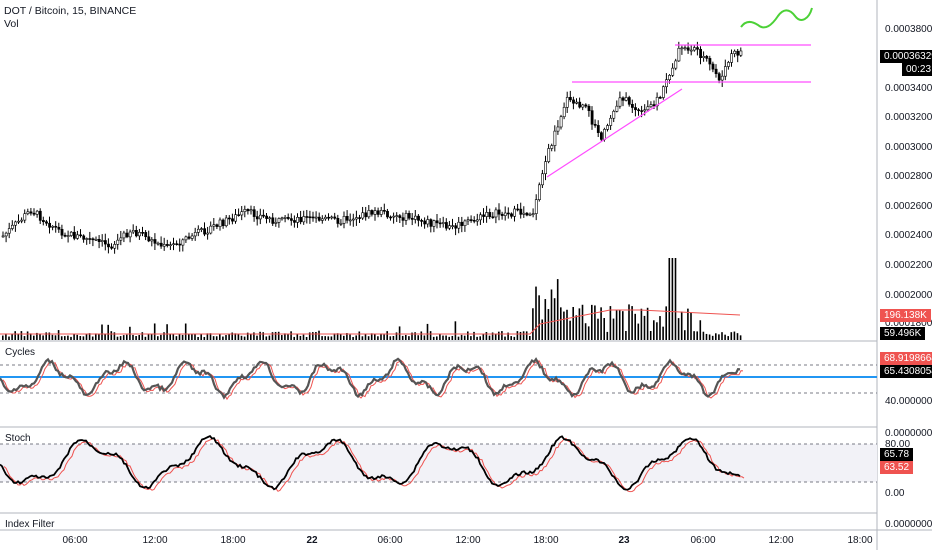 The image size is (932, 550). Describe the element at coordinates (370, 322) in the screenshot. I see `volume-ma-line` at that location.